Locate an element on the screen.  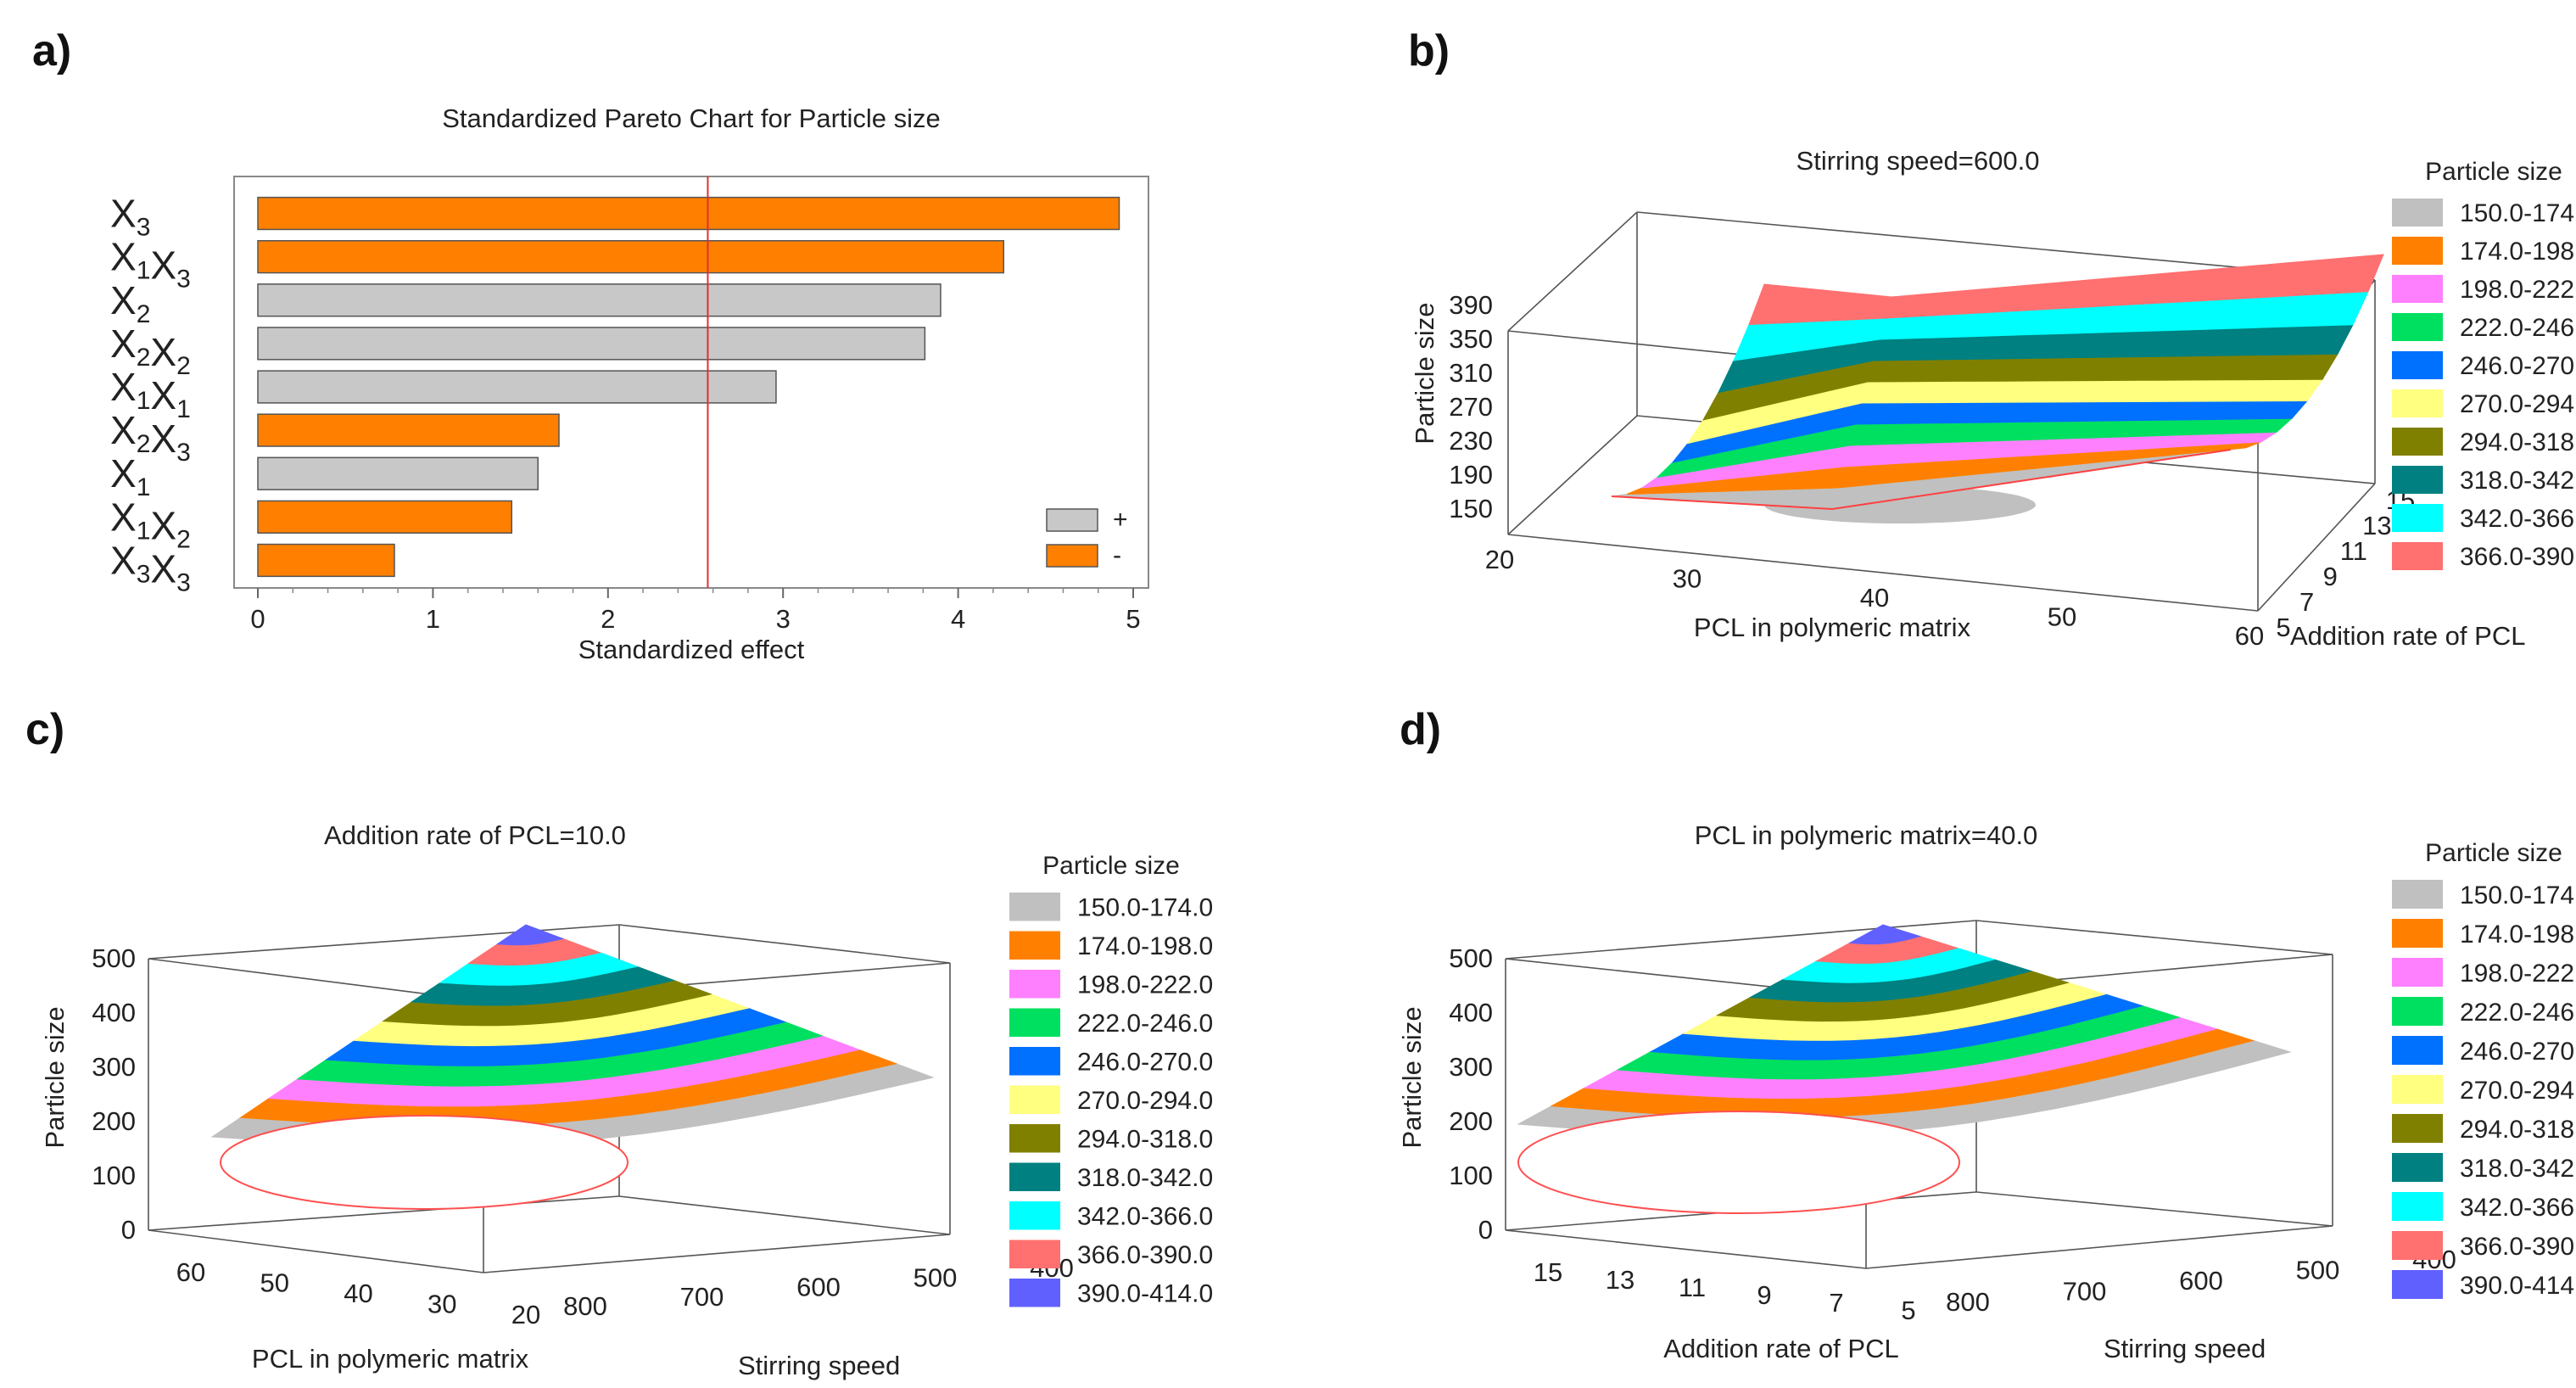
legend-label: + is located at coordinates (1120, 520).